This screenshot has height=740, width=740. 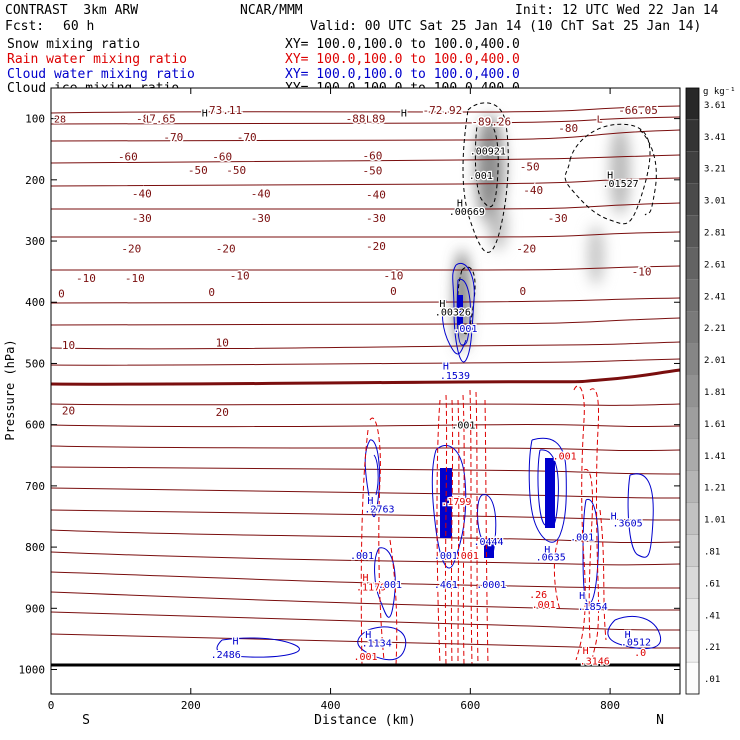 I want to click on value-annotation: .0444, so click(x=488, y=542).